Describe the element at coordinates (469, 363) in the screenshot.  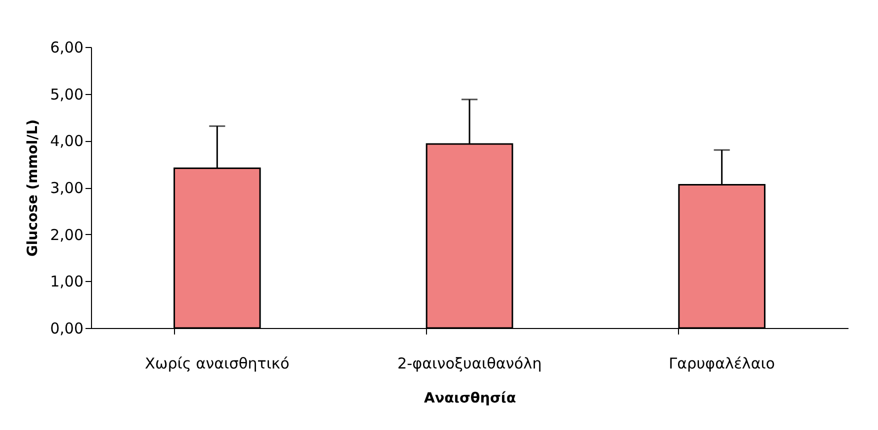
I see `x-tick-label: 2-φαινοξυαιθανόλη` at that location.